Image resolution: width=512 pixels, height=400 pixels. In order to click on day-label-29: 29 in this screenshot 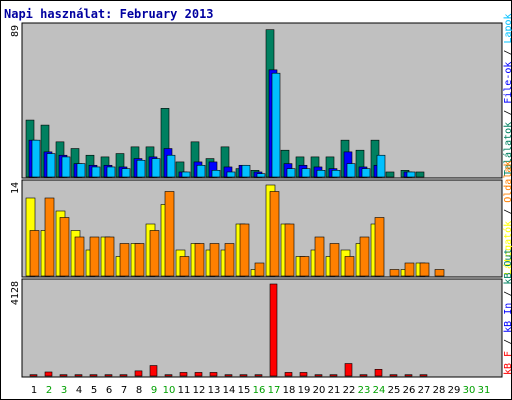, I will do `click(454, 390)`.